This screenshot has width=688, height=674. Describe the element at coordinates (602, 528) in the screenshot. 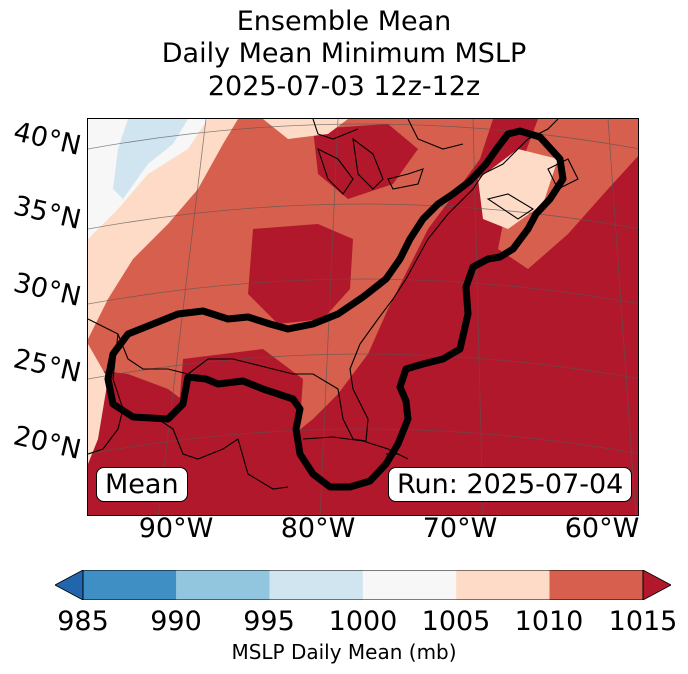

I see `lon-label-60w: 60°W` at that location.